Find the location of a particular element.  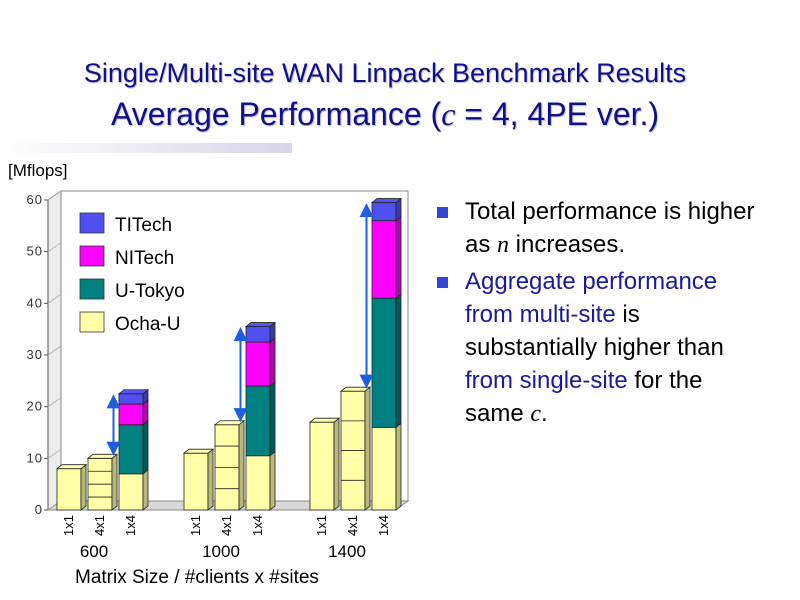

bullet-text: c is located at coordinates (536, 414).